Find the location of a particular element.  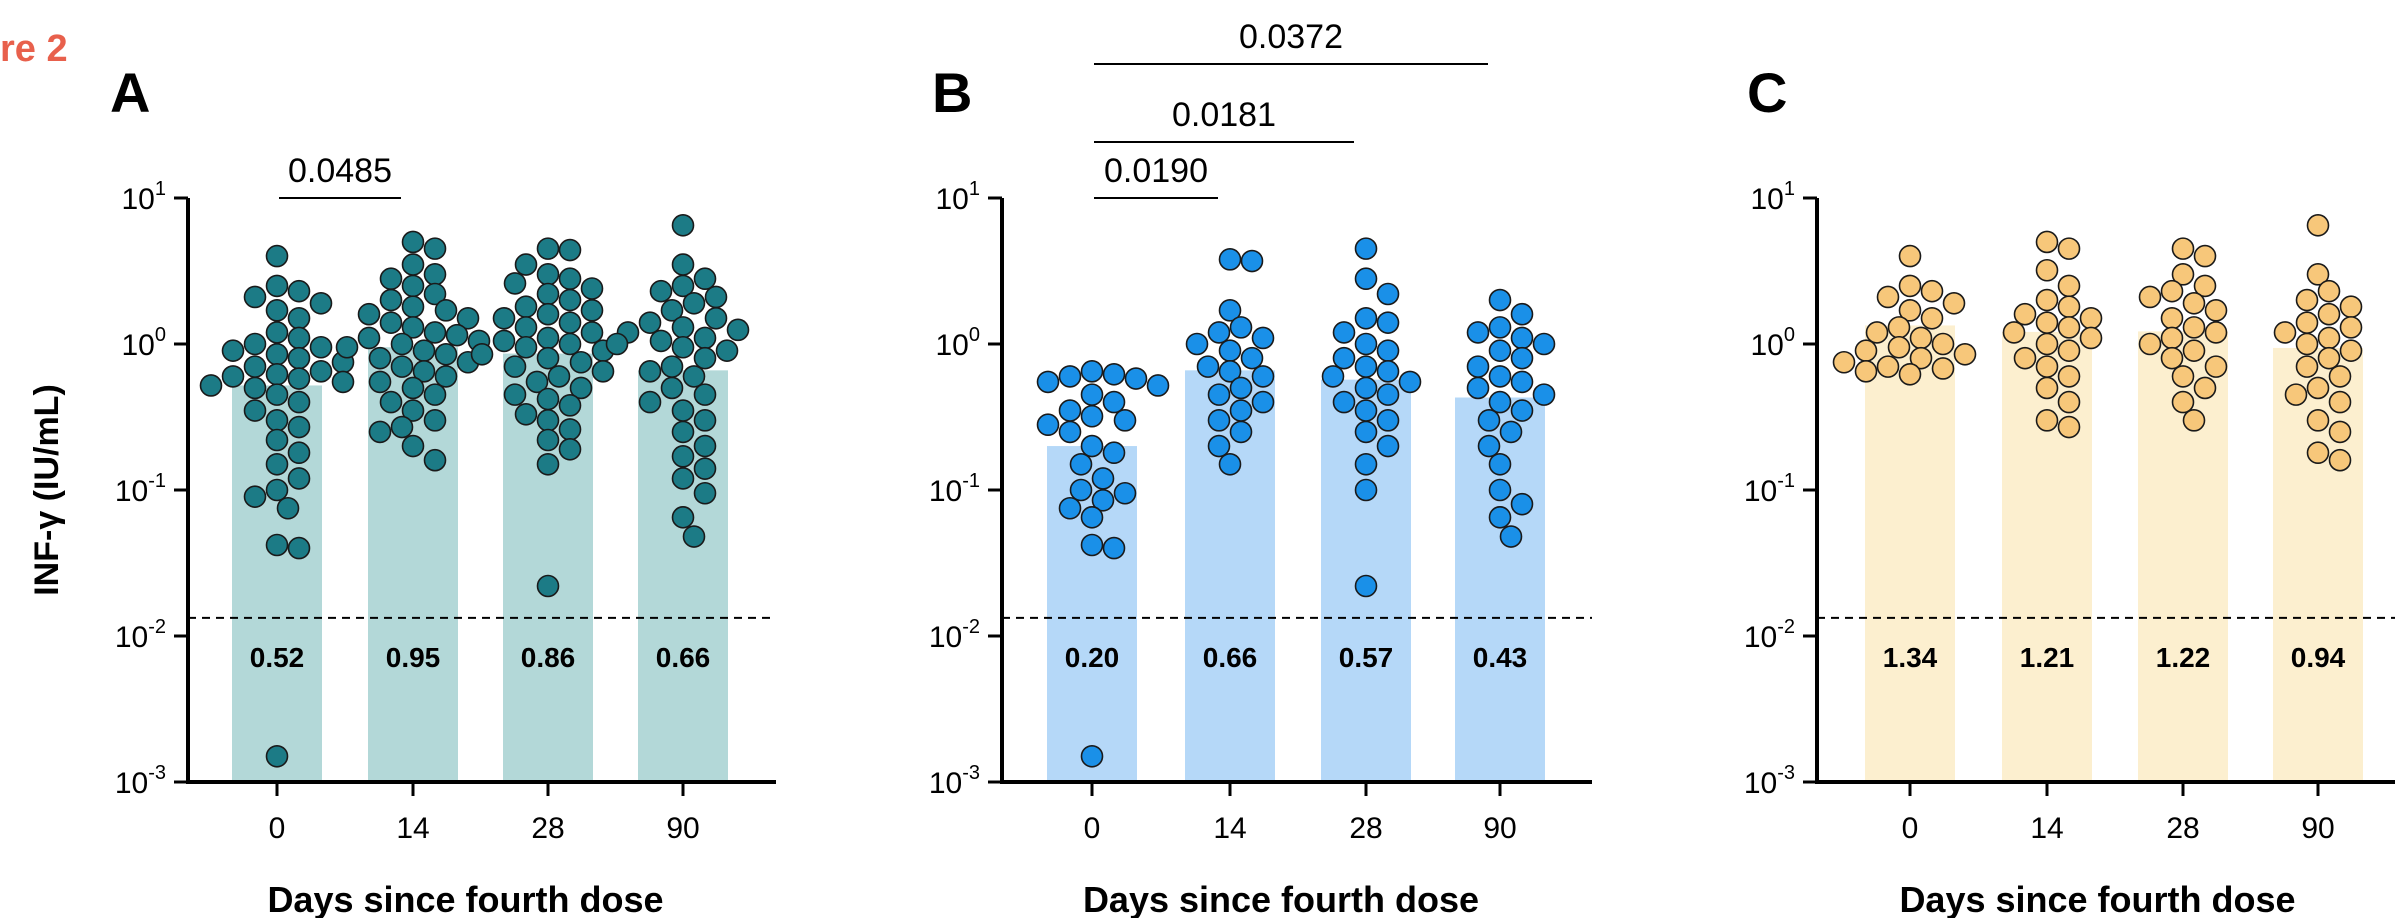

median-value-label: 0.57 is located at coordinates (1366, 657).